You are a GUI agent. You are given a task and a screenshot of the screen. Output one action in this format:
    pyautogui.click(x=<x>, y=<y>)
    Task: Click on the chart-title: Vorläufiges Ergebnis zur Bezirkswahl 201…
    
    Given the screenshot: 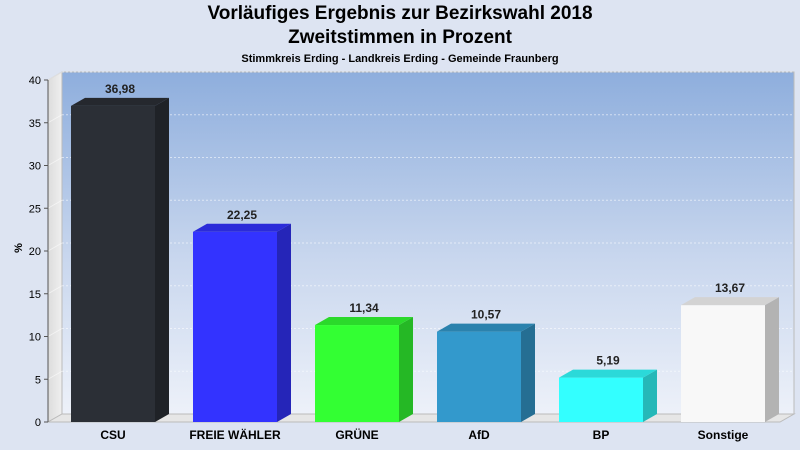 What is the action you would take?
    pyautogui.click(x=400, y=13)
    